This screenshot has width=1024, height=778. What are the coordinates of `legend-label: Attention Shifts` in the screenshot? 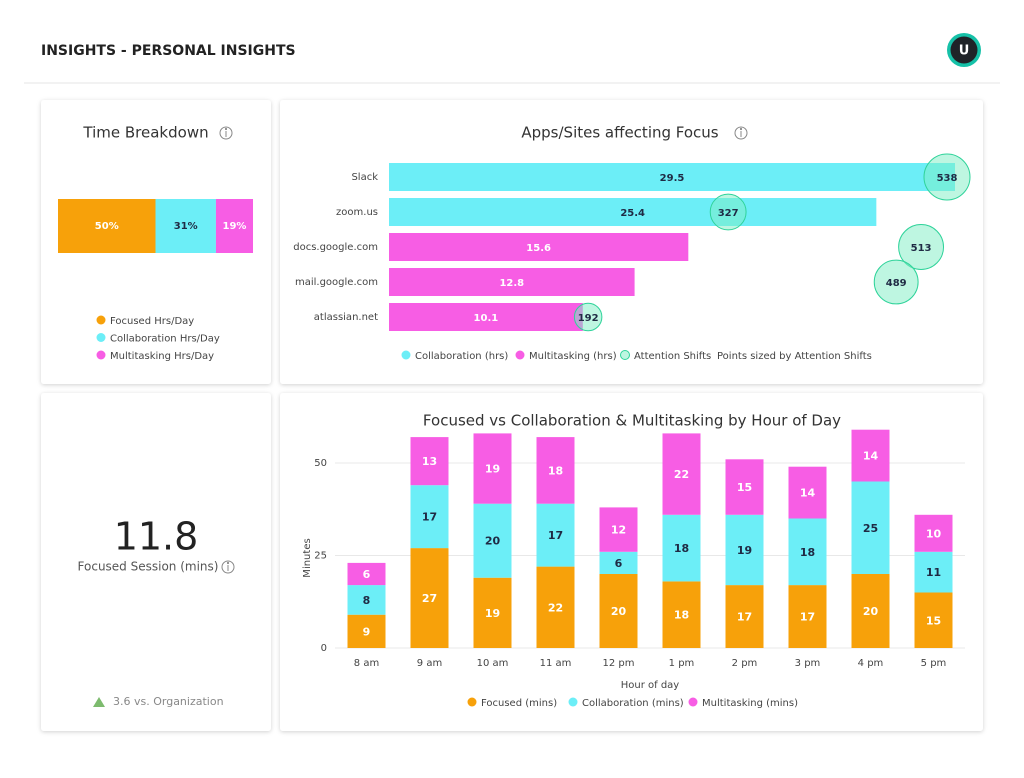 It's located at (672, 356).